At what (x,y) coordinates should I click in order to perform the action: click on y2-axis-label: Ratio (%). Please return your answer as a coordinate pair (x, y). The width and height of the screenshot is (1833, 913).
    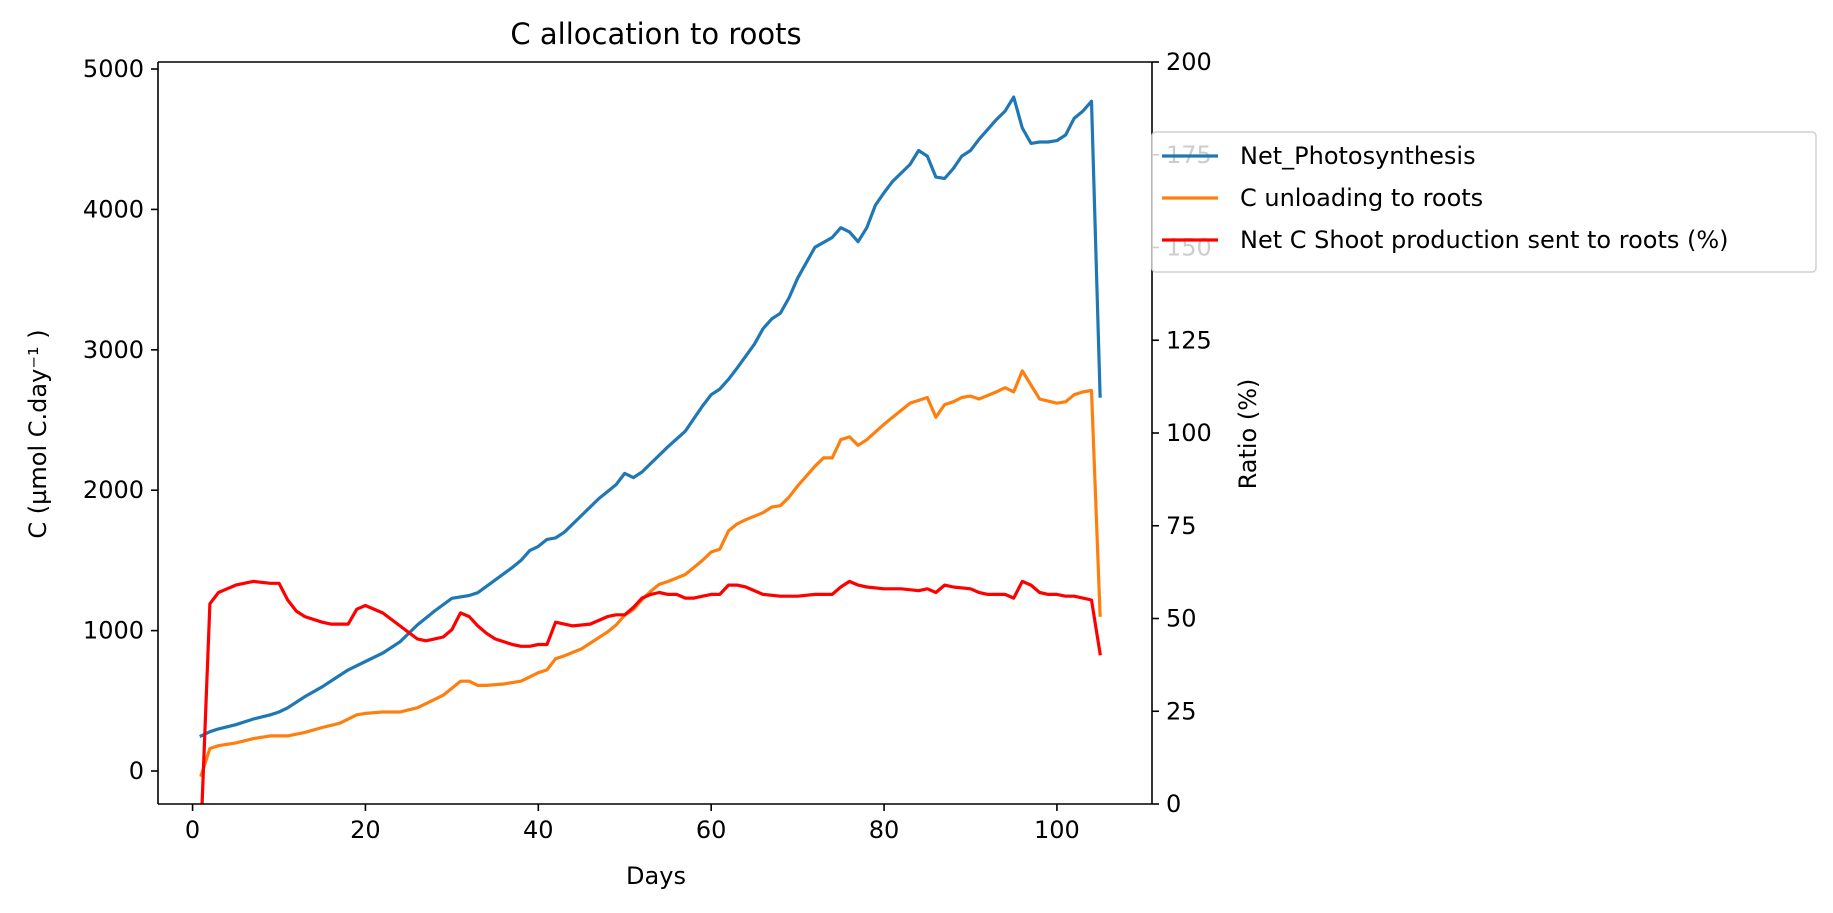
    Looking at the image, I should click on (1248, 434).